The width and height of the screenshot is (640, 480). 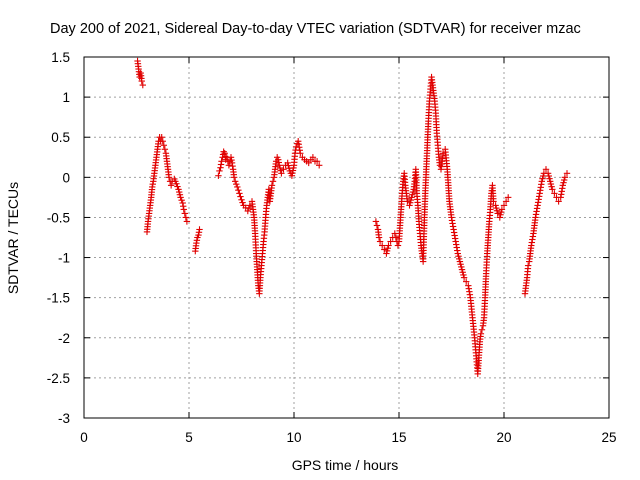 What do you see at coordinates (345, 465) in the screenshot?
I see `x-axis-label: GPS time / hours` at bounding box center [345, 465].